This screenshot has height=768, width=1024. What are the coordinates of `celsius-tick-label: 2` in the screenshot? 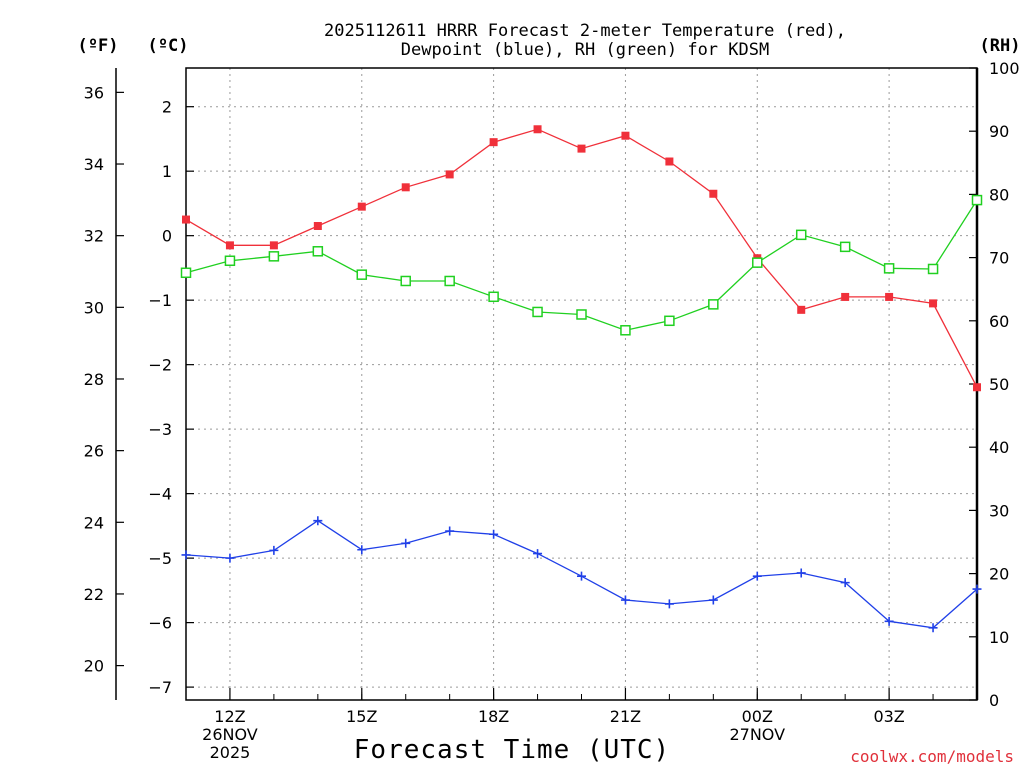 It's located at (167, 107).